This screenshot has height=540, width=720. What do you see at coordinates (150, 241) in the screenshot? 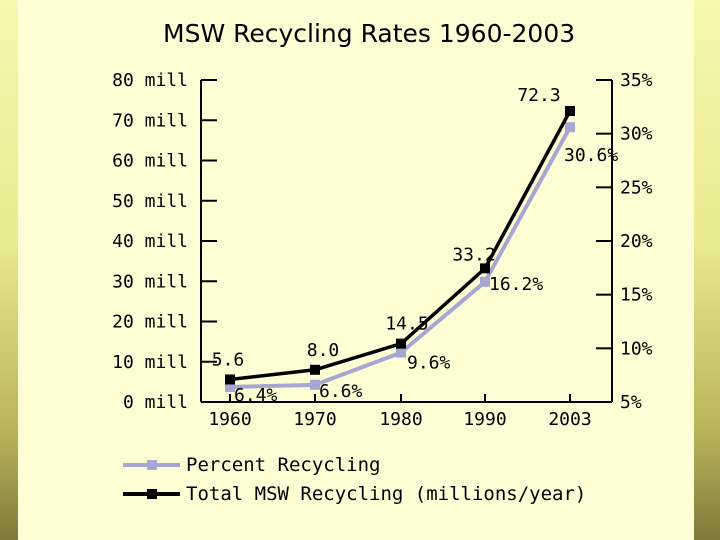
I see `left-axis-tick-label: 40 mill` at bounding box center [150, 241].